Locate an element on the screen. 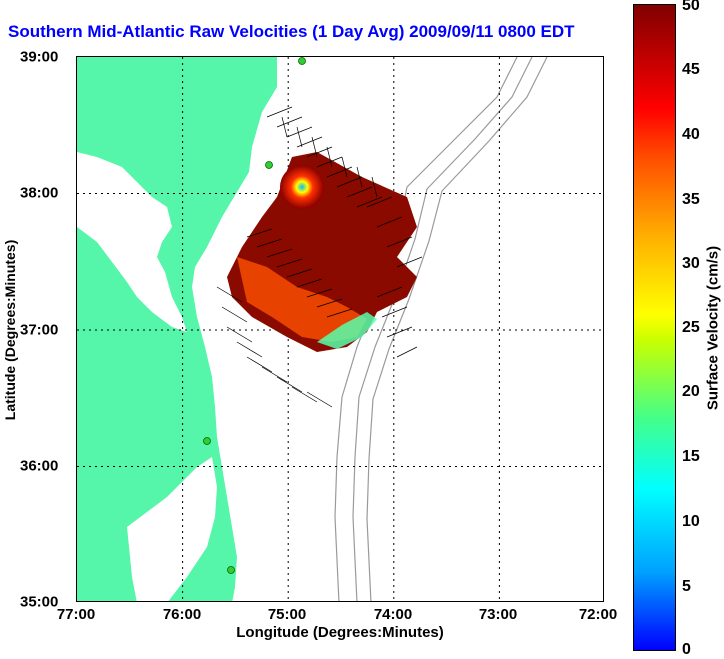  chesapeake-bay is located at coordinates (132, 242).